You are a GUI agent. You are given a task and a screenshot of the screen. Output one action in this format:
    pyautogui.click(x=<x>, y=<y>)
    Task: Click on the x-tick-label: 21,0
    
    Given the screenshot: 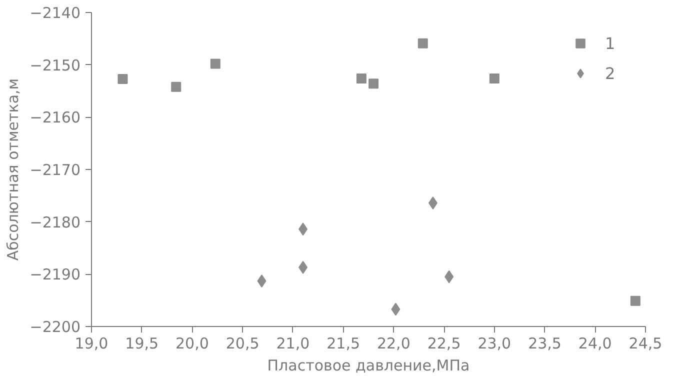 What is the action you would take?
    pyautogui.click(x=293, y=343)
    